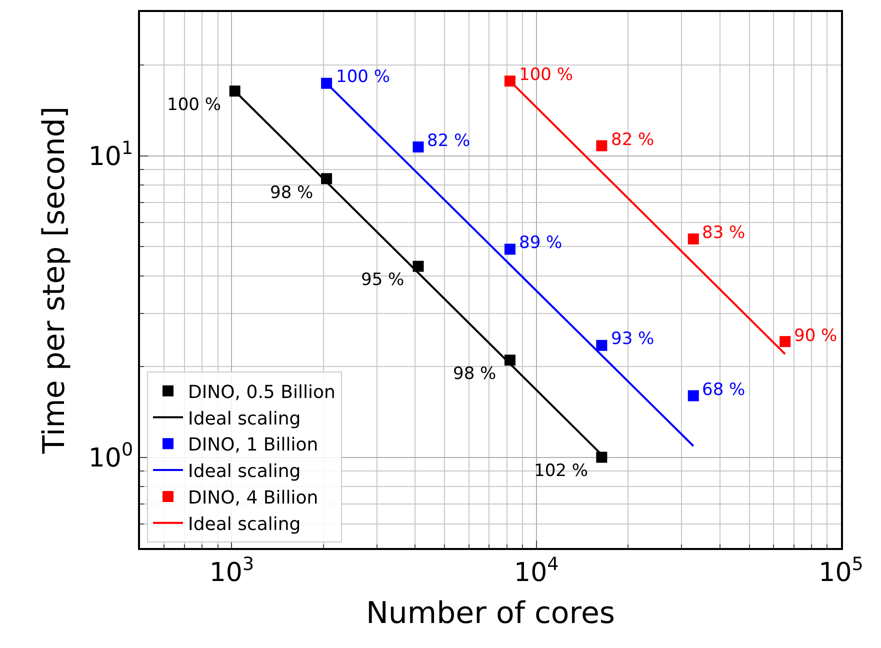 This screenshot has width=881, height=648. Describe the element at coordinates (231, 571) in the screenshot. I see `x-tick-label: 10$^{3}$` at that location.